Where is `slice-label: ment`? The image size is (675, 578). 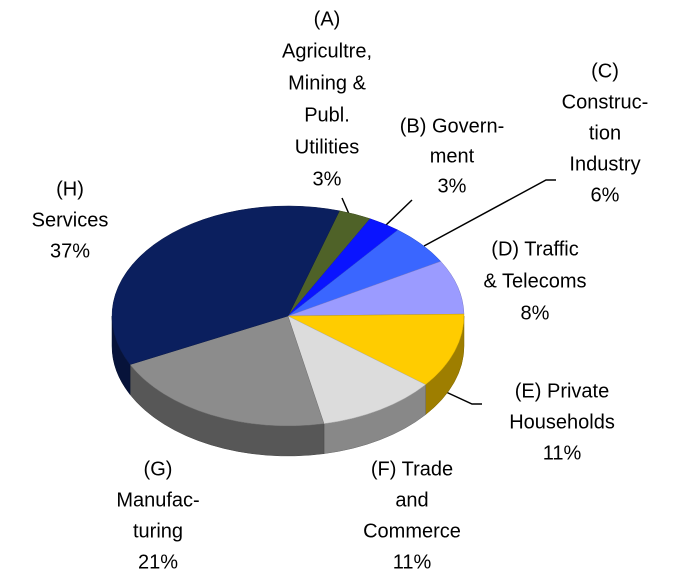
slice-label: ment is located at coordinates (452, 156).